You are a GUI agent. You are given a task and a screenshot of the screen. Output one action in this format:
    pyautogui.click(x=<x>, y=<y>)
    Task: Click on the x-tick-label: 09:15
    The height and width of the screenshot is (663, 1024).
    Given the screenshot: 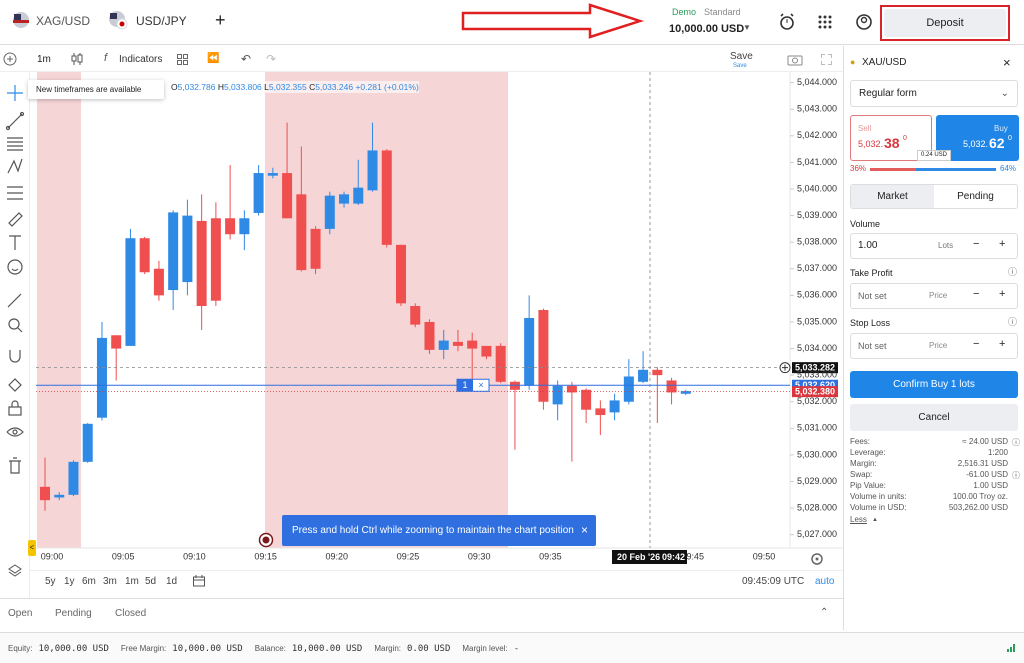 What is the action you would take?
    pyautogui.click(x=265, y=556)
    